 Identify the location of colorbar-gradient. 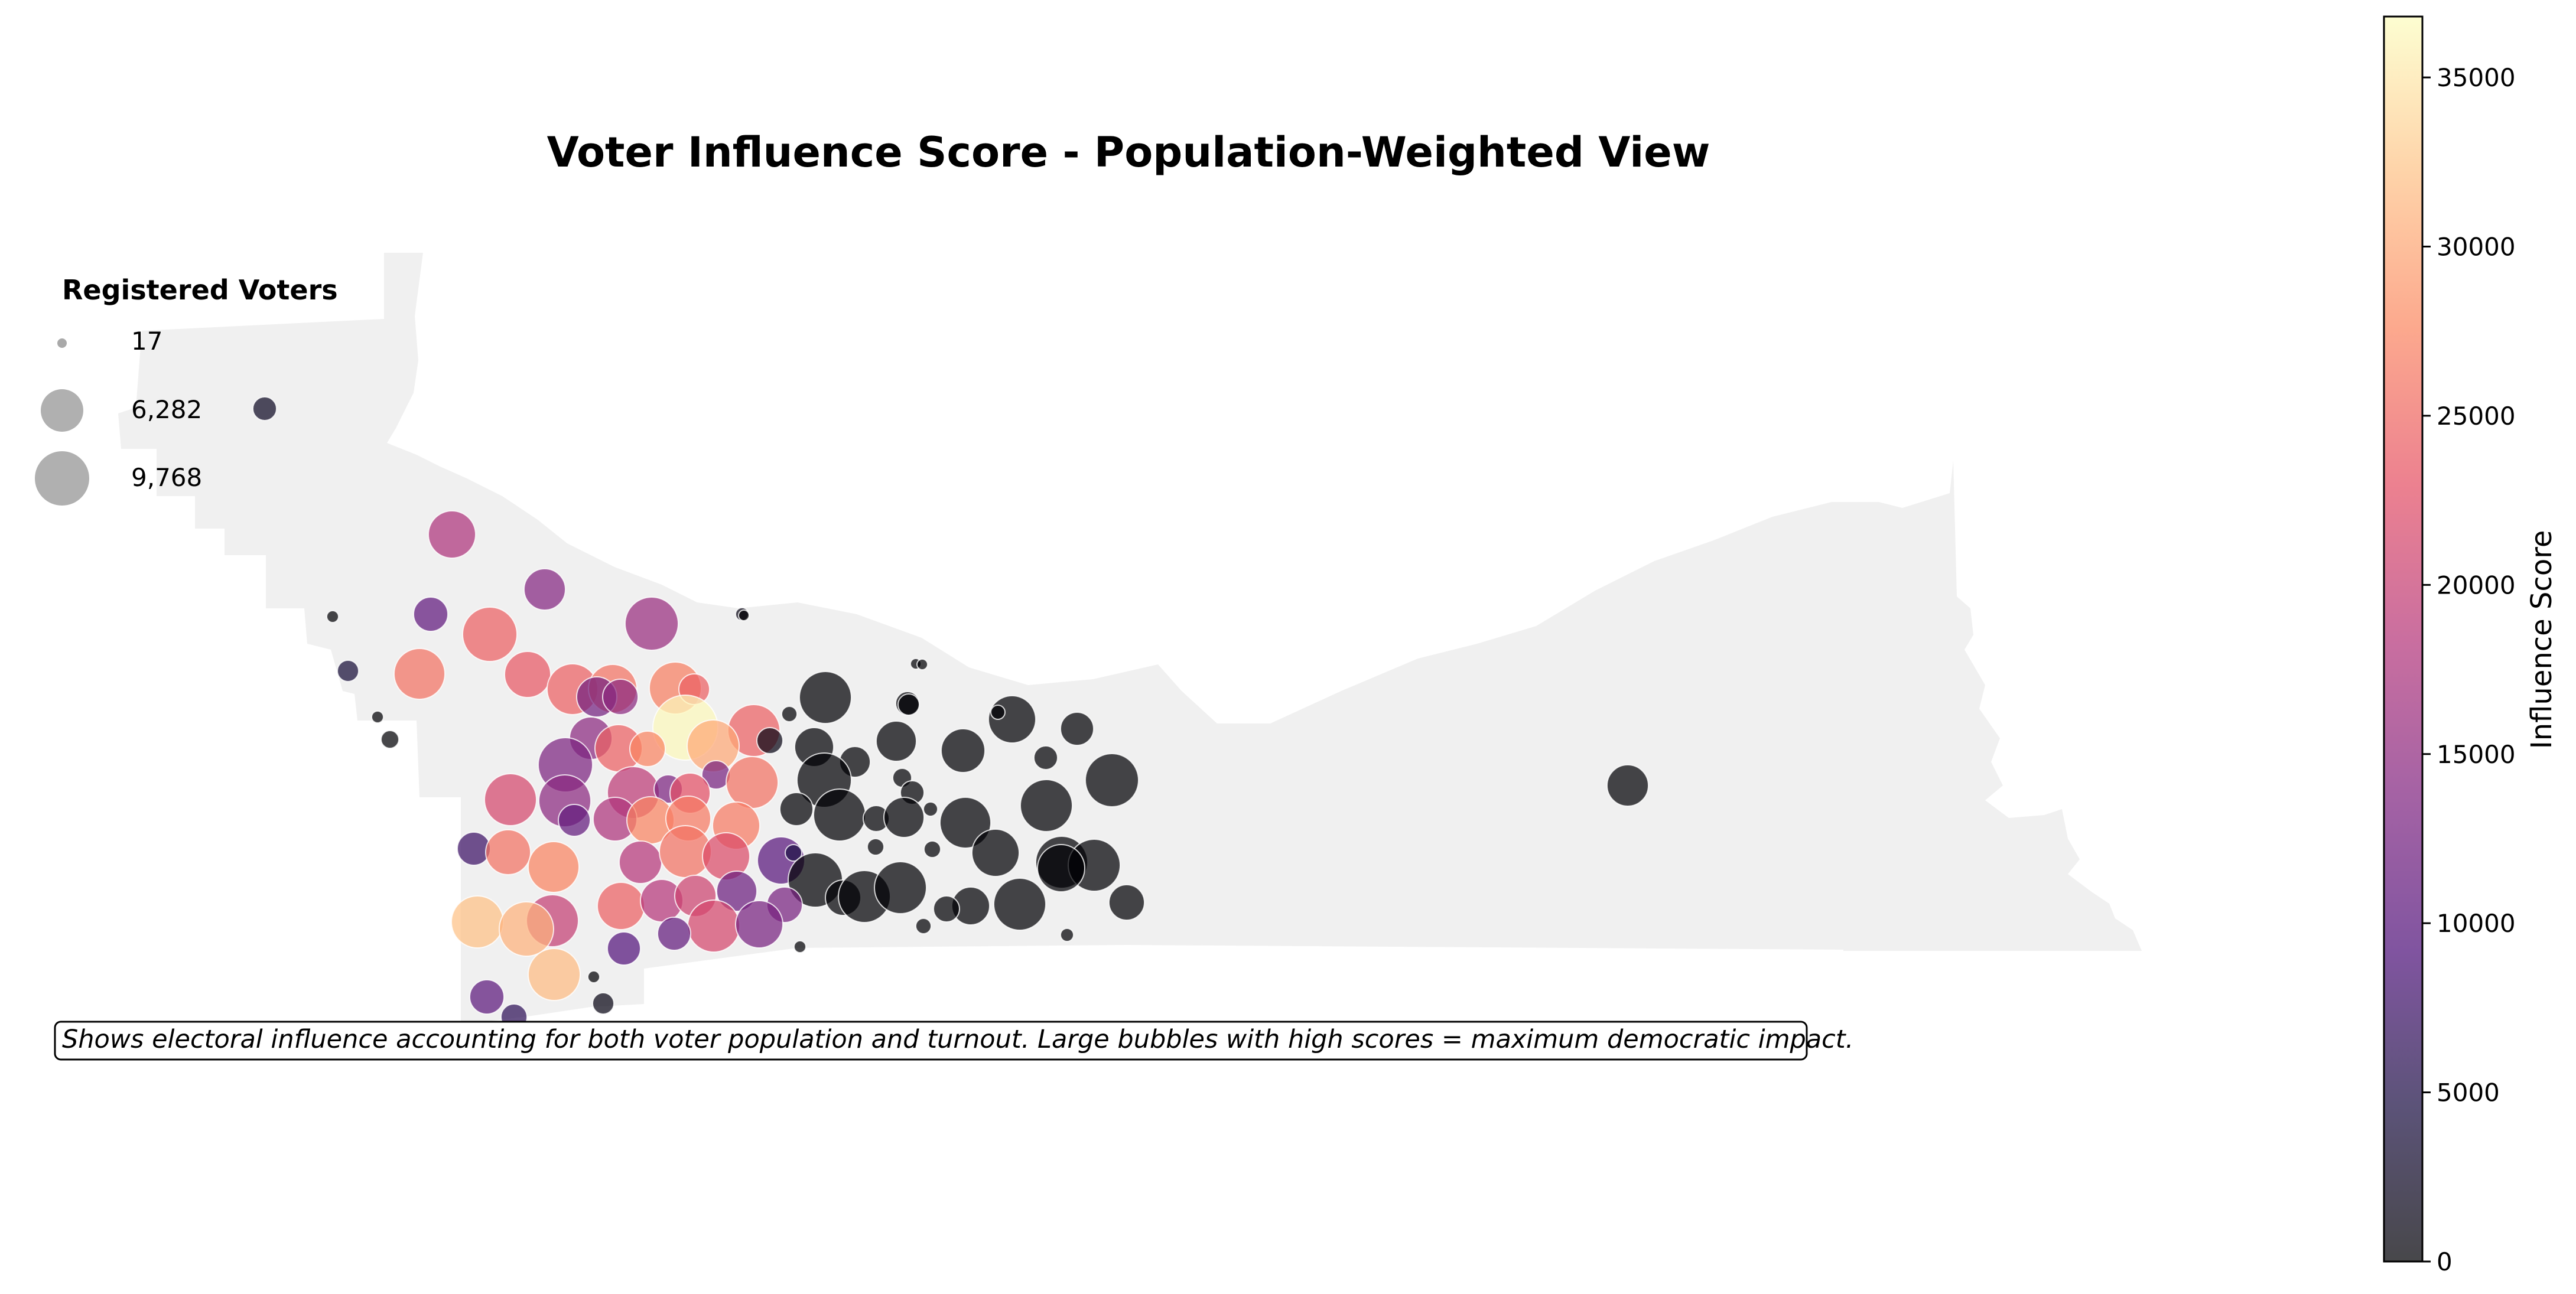
(2403, 639).